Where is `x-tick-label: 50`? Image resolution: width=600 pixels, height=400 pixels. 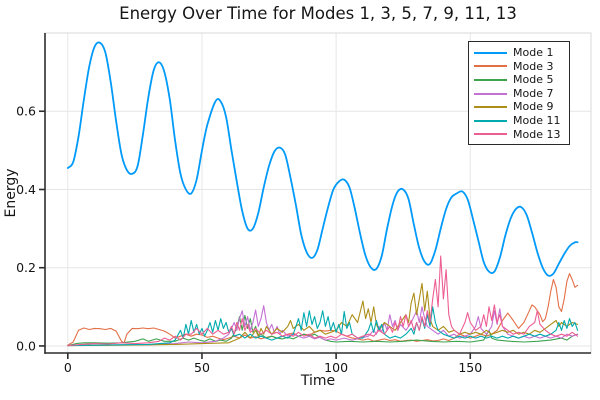
x-tick-label: 50 is located at coordinates (202, 367).